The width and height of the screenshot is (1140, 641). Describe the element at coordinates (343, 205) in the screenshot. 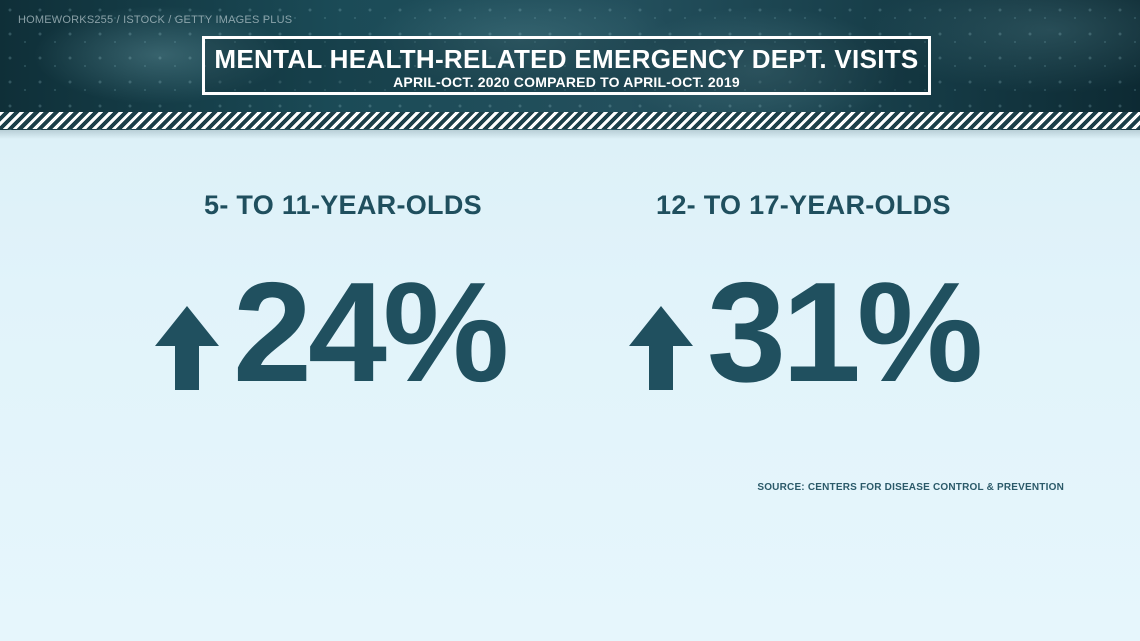

I see `group-label-5-to-11: 5- TO 11-YEAR-OLDS` at that location.